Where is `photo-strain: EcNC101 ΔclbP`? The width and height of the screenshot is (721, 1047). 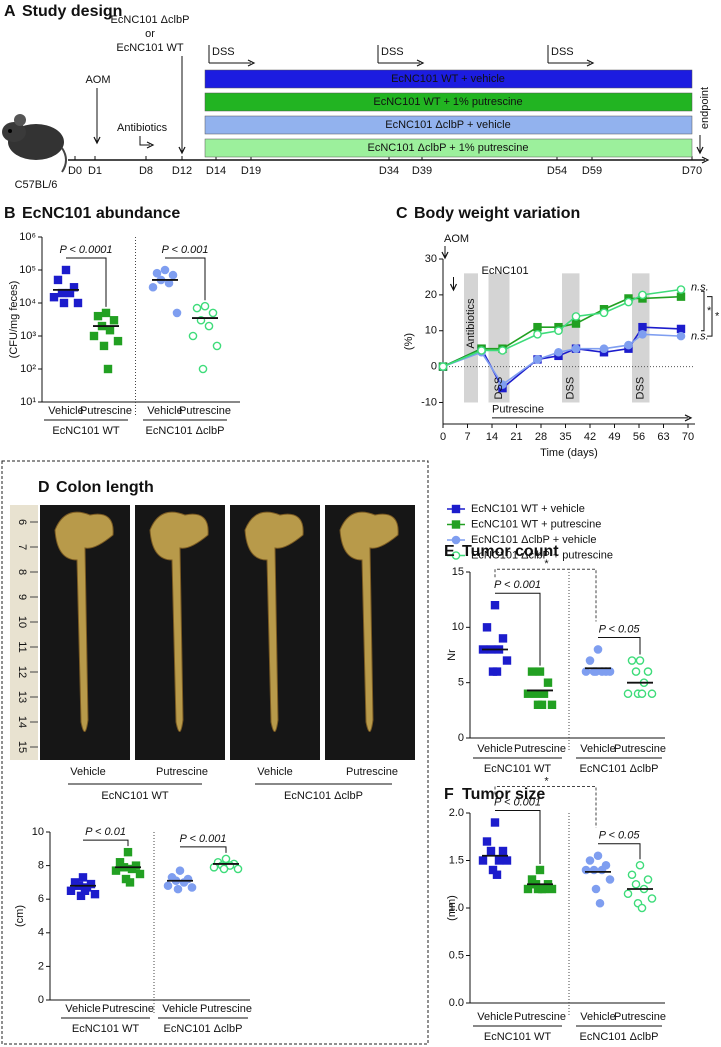
photo-strain: EcNC101 ΔclbP is located at coordinates (323, 796).